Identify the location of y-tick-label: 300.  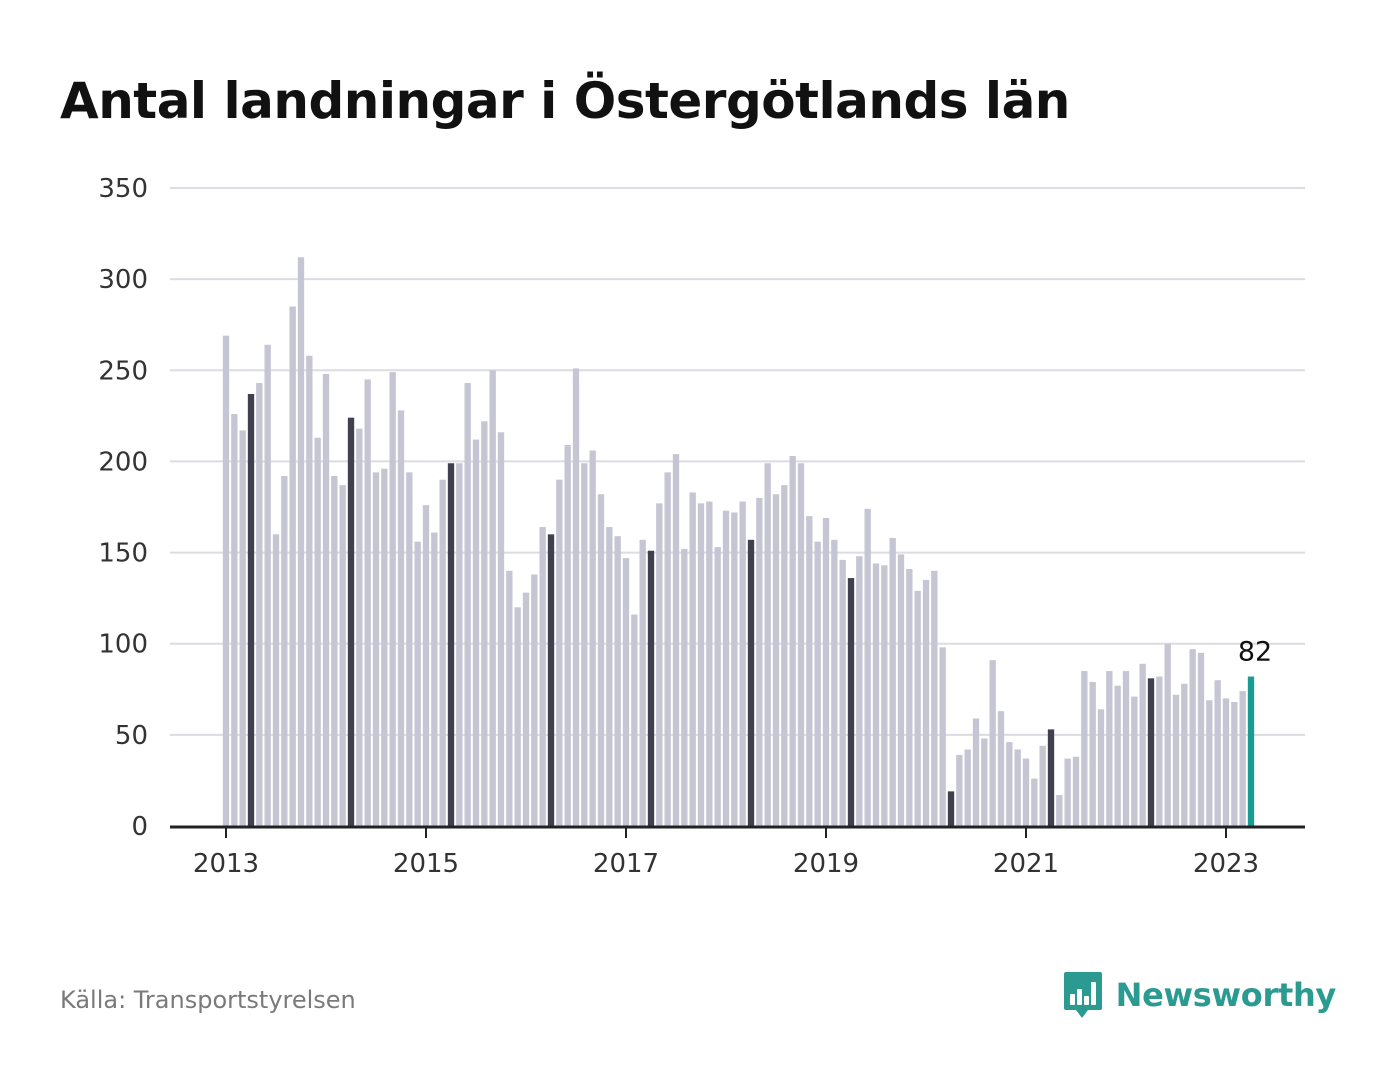
(123, 280).